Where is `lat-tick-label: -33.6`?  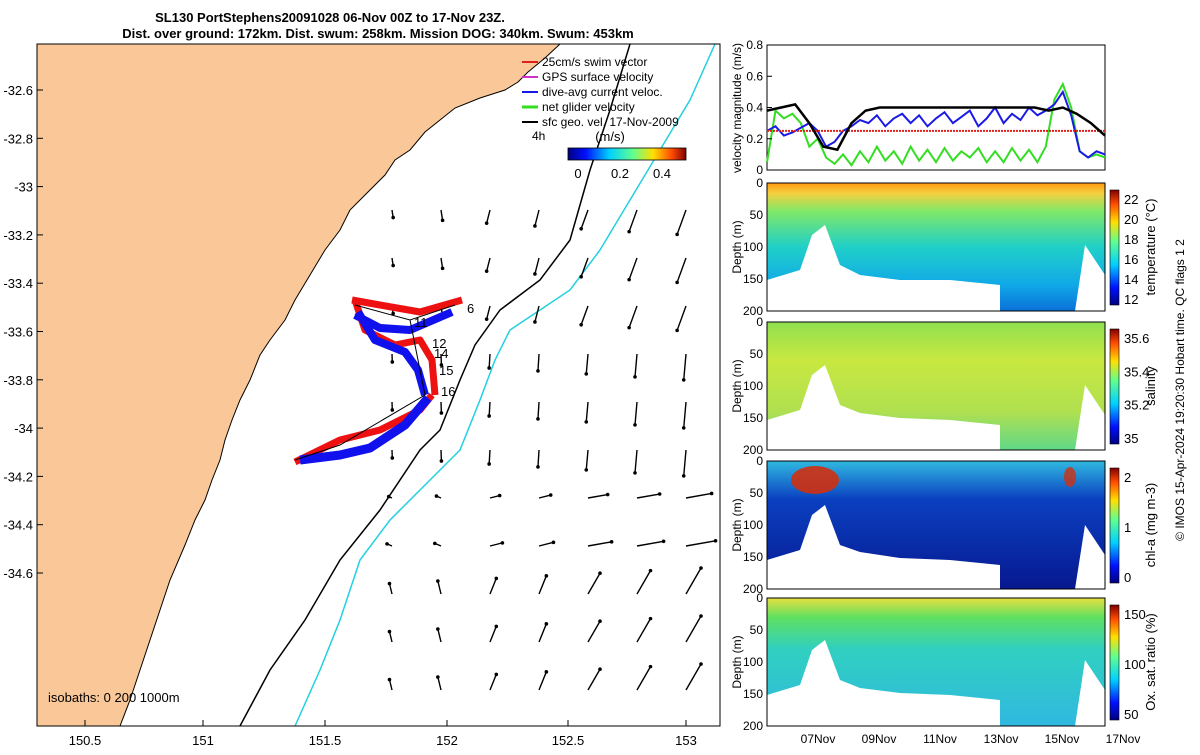 lat-tick-label: -33.6 is located at coordinates (18, 332).